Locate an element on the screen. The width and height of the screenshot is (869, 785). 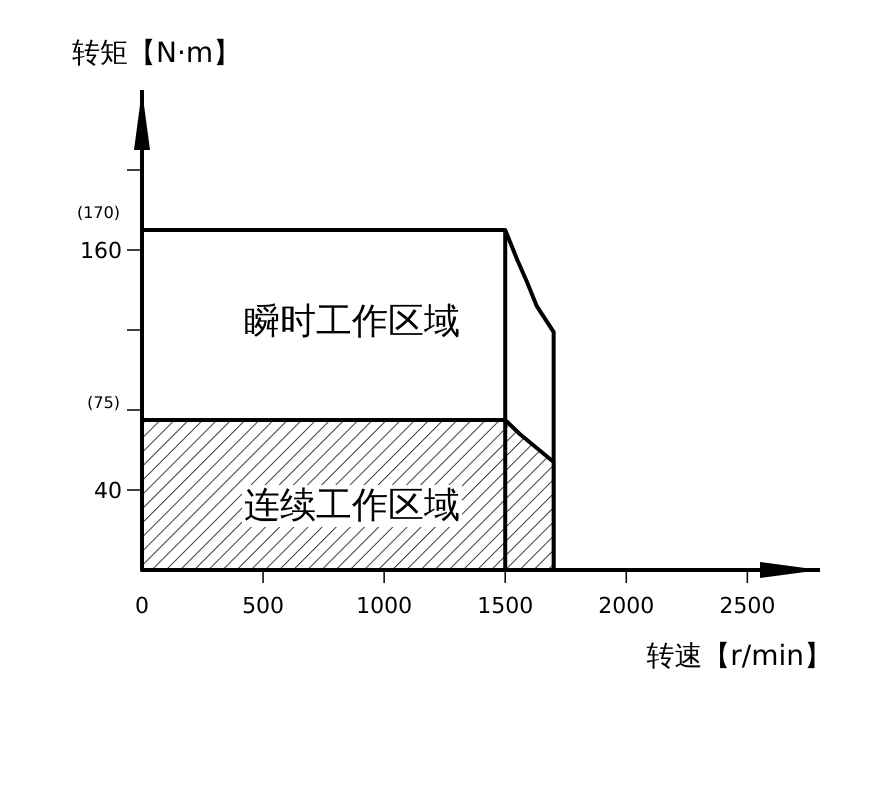
annotation: (170) is located at coordinates (98, 212).